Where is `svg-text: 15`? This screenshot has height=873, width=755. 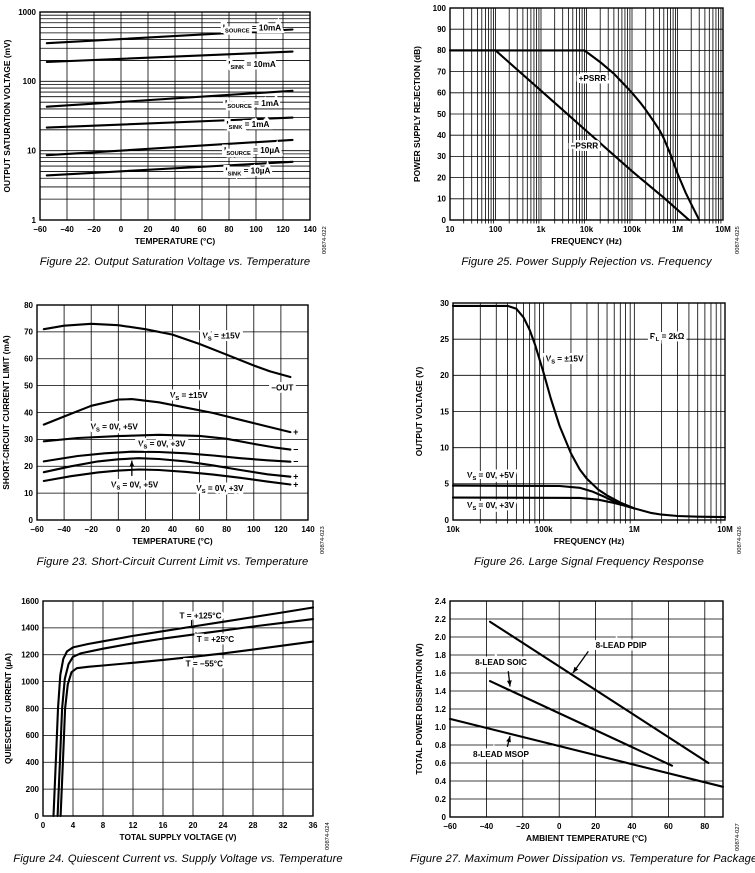
svg-text: 15 is located at coordinates (444, 411).